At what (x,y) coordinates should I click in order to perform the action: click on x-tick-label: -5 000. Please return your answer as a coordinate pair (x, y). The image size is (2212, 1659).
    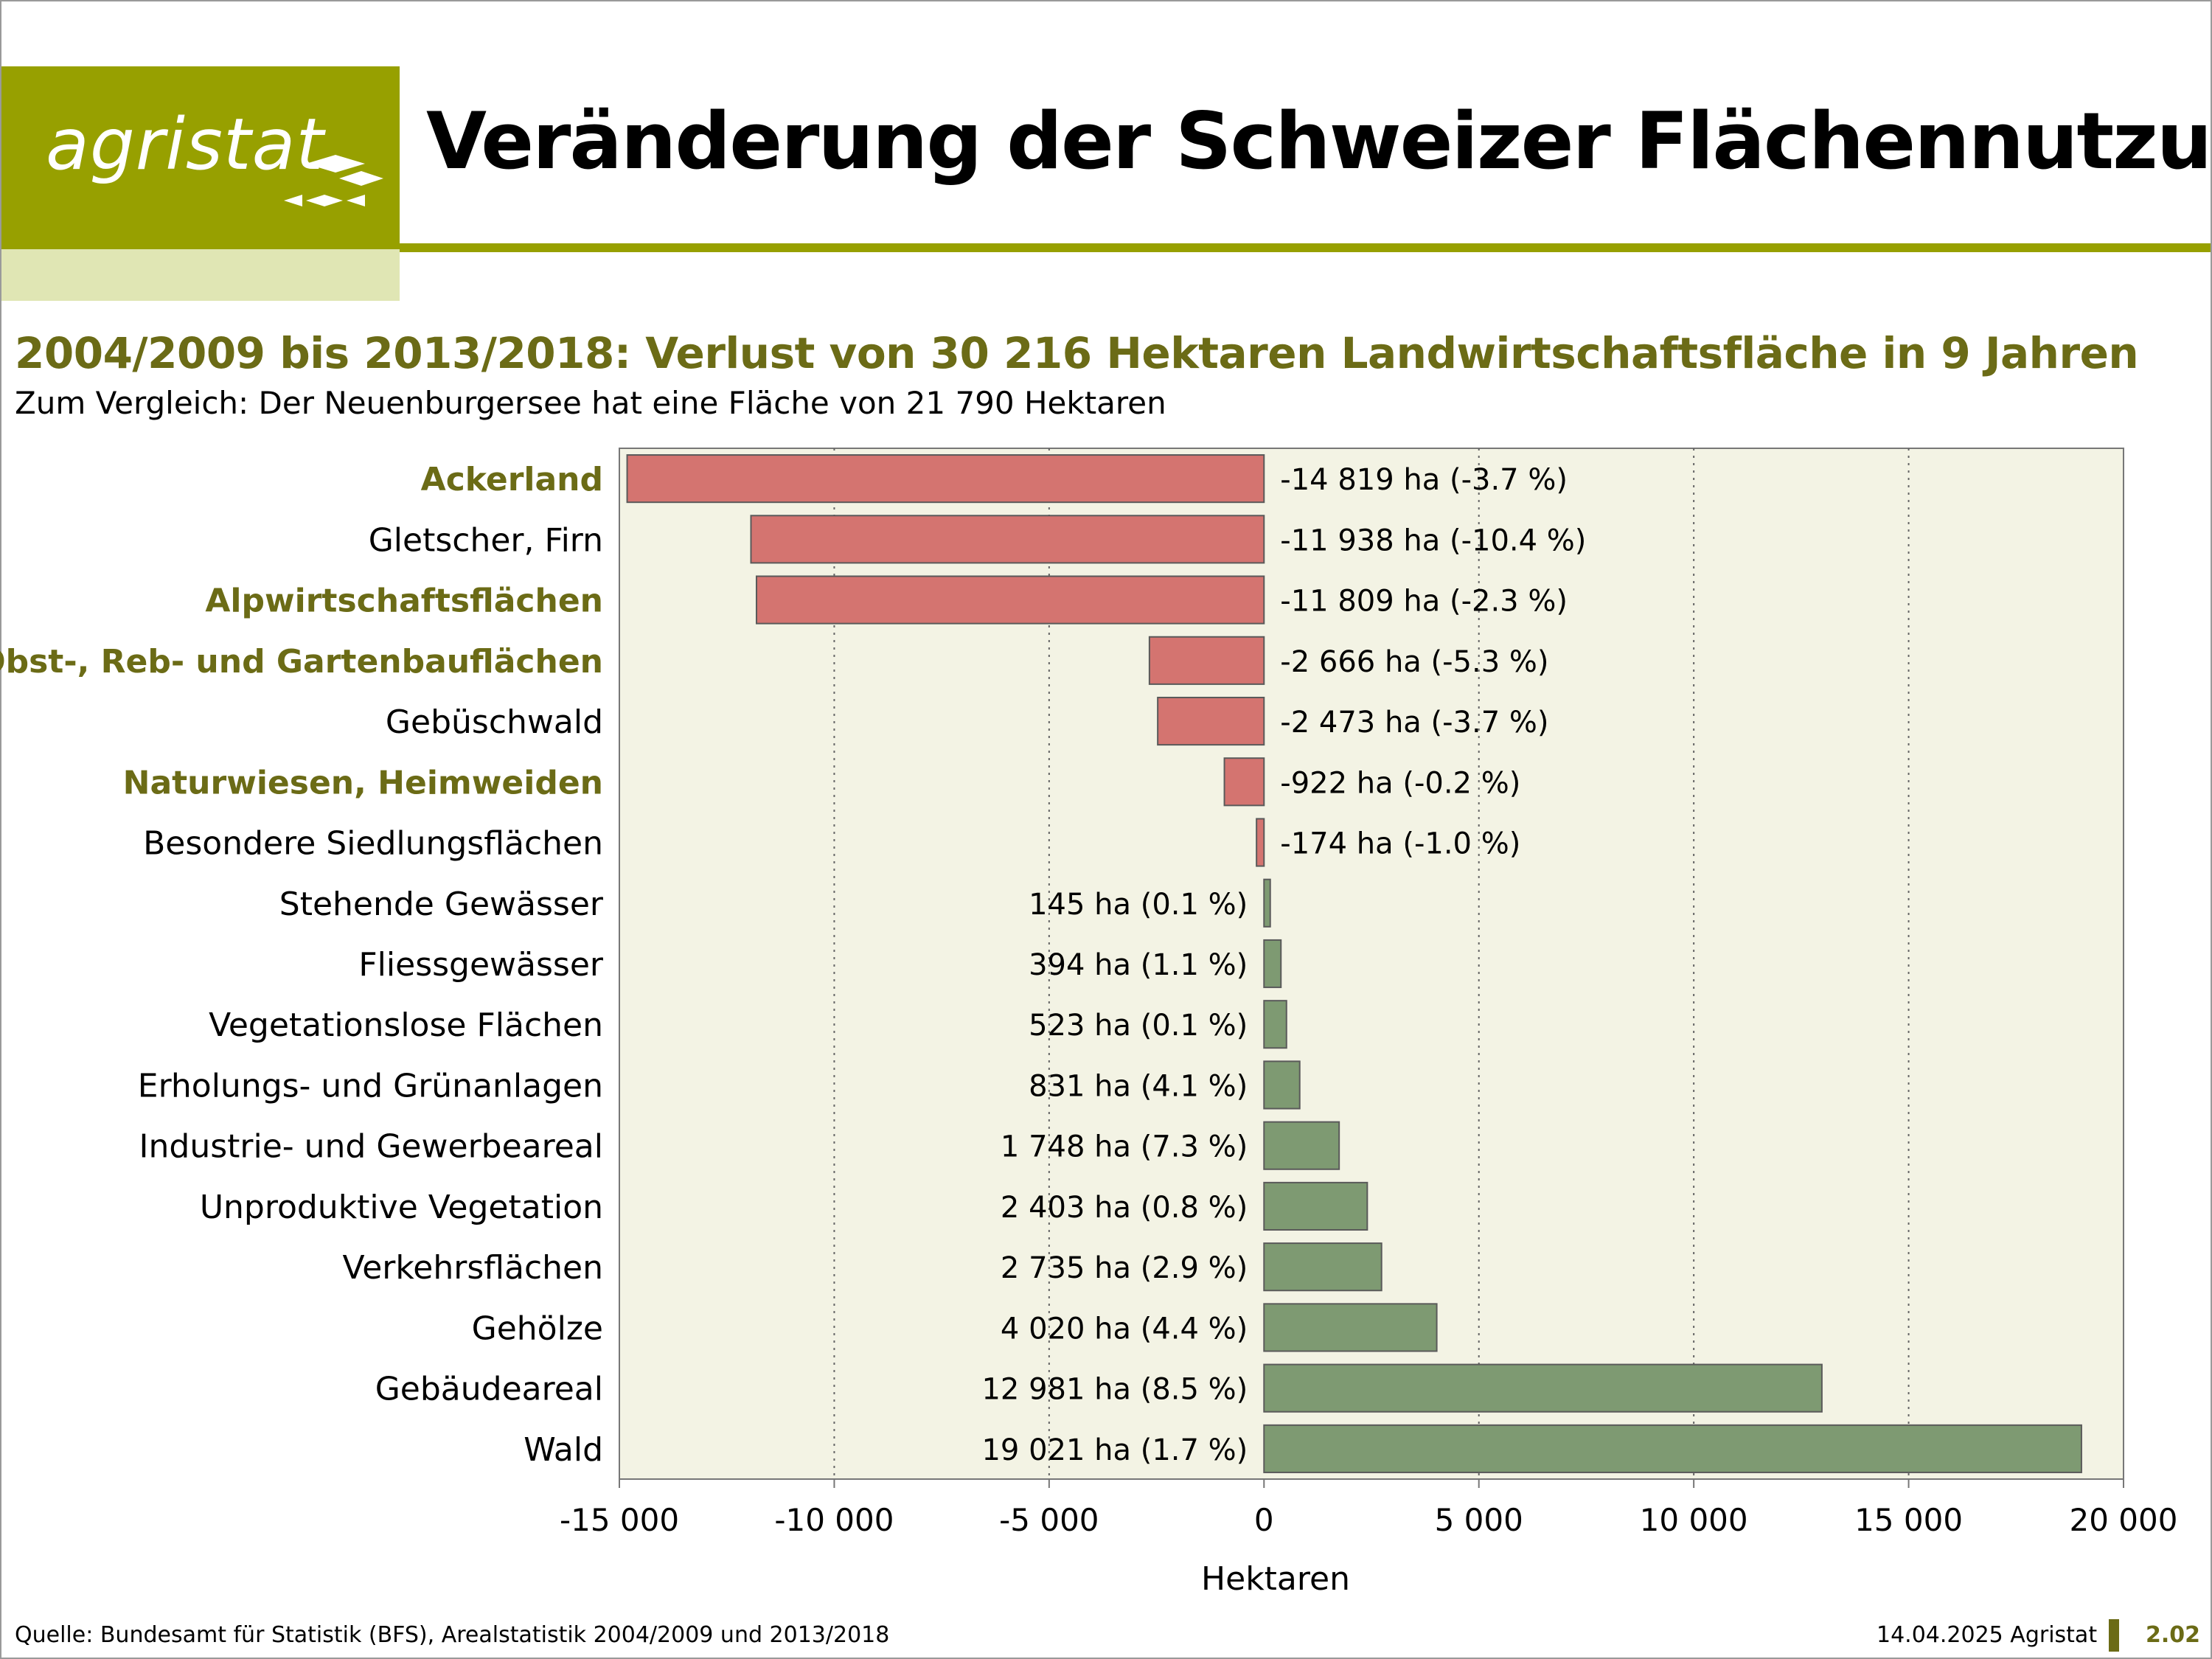
    Looking at the image, I should click on (1049, 1520).